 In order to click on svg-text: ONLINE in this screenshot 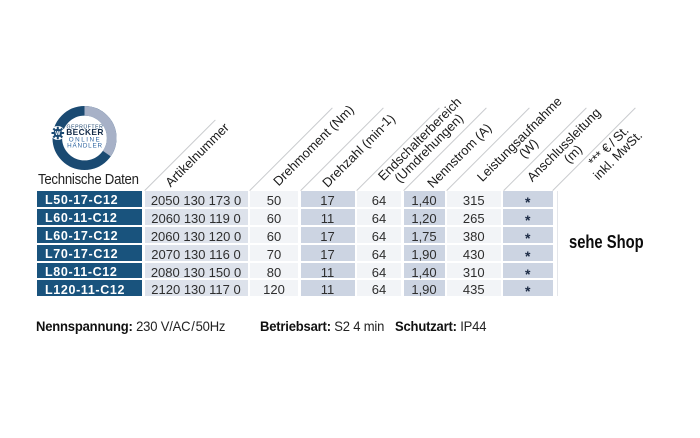, I will do `click(85, 139)`.